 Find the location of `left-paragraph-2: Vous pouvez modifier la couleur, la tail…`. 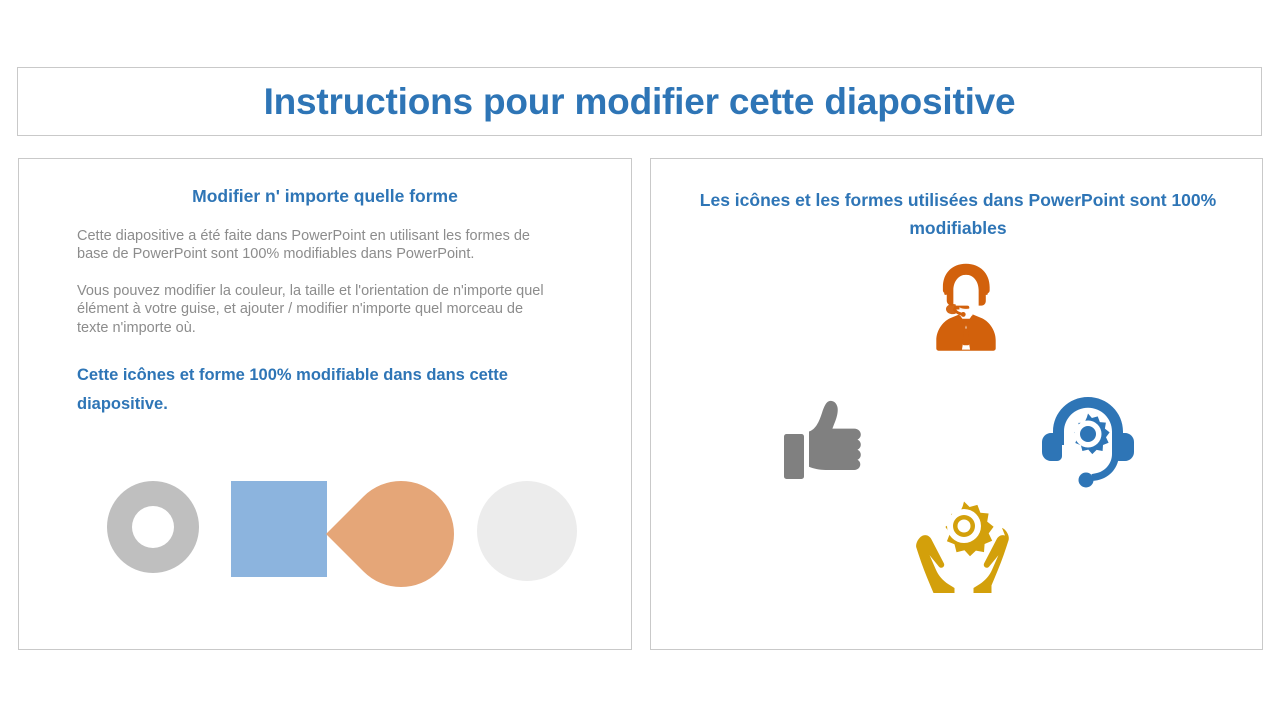

left-paragraph-2: Vous pouvez modifier la couleur, la tail… is located at coordinates (310, 309).